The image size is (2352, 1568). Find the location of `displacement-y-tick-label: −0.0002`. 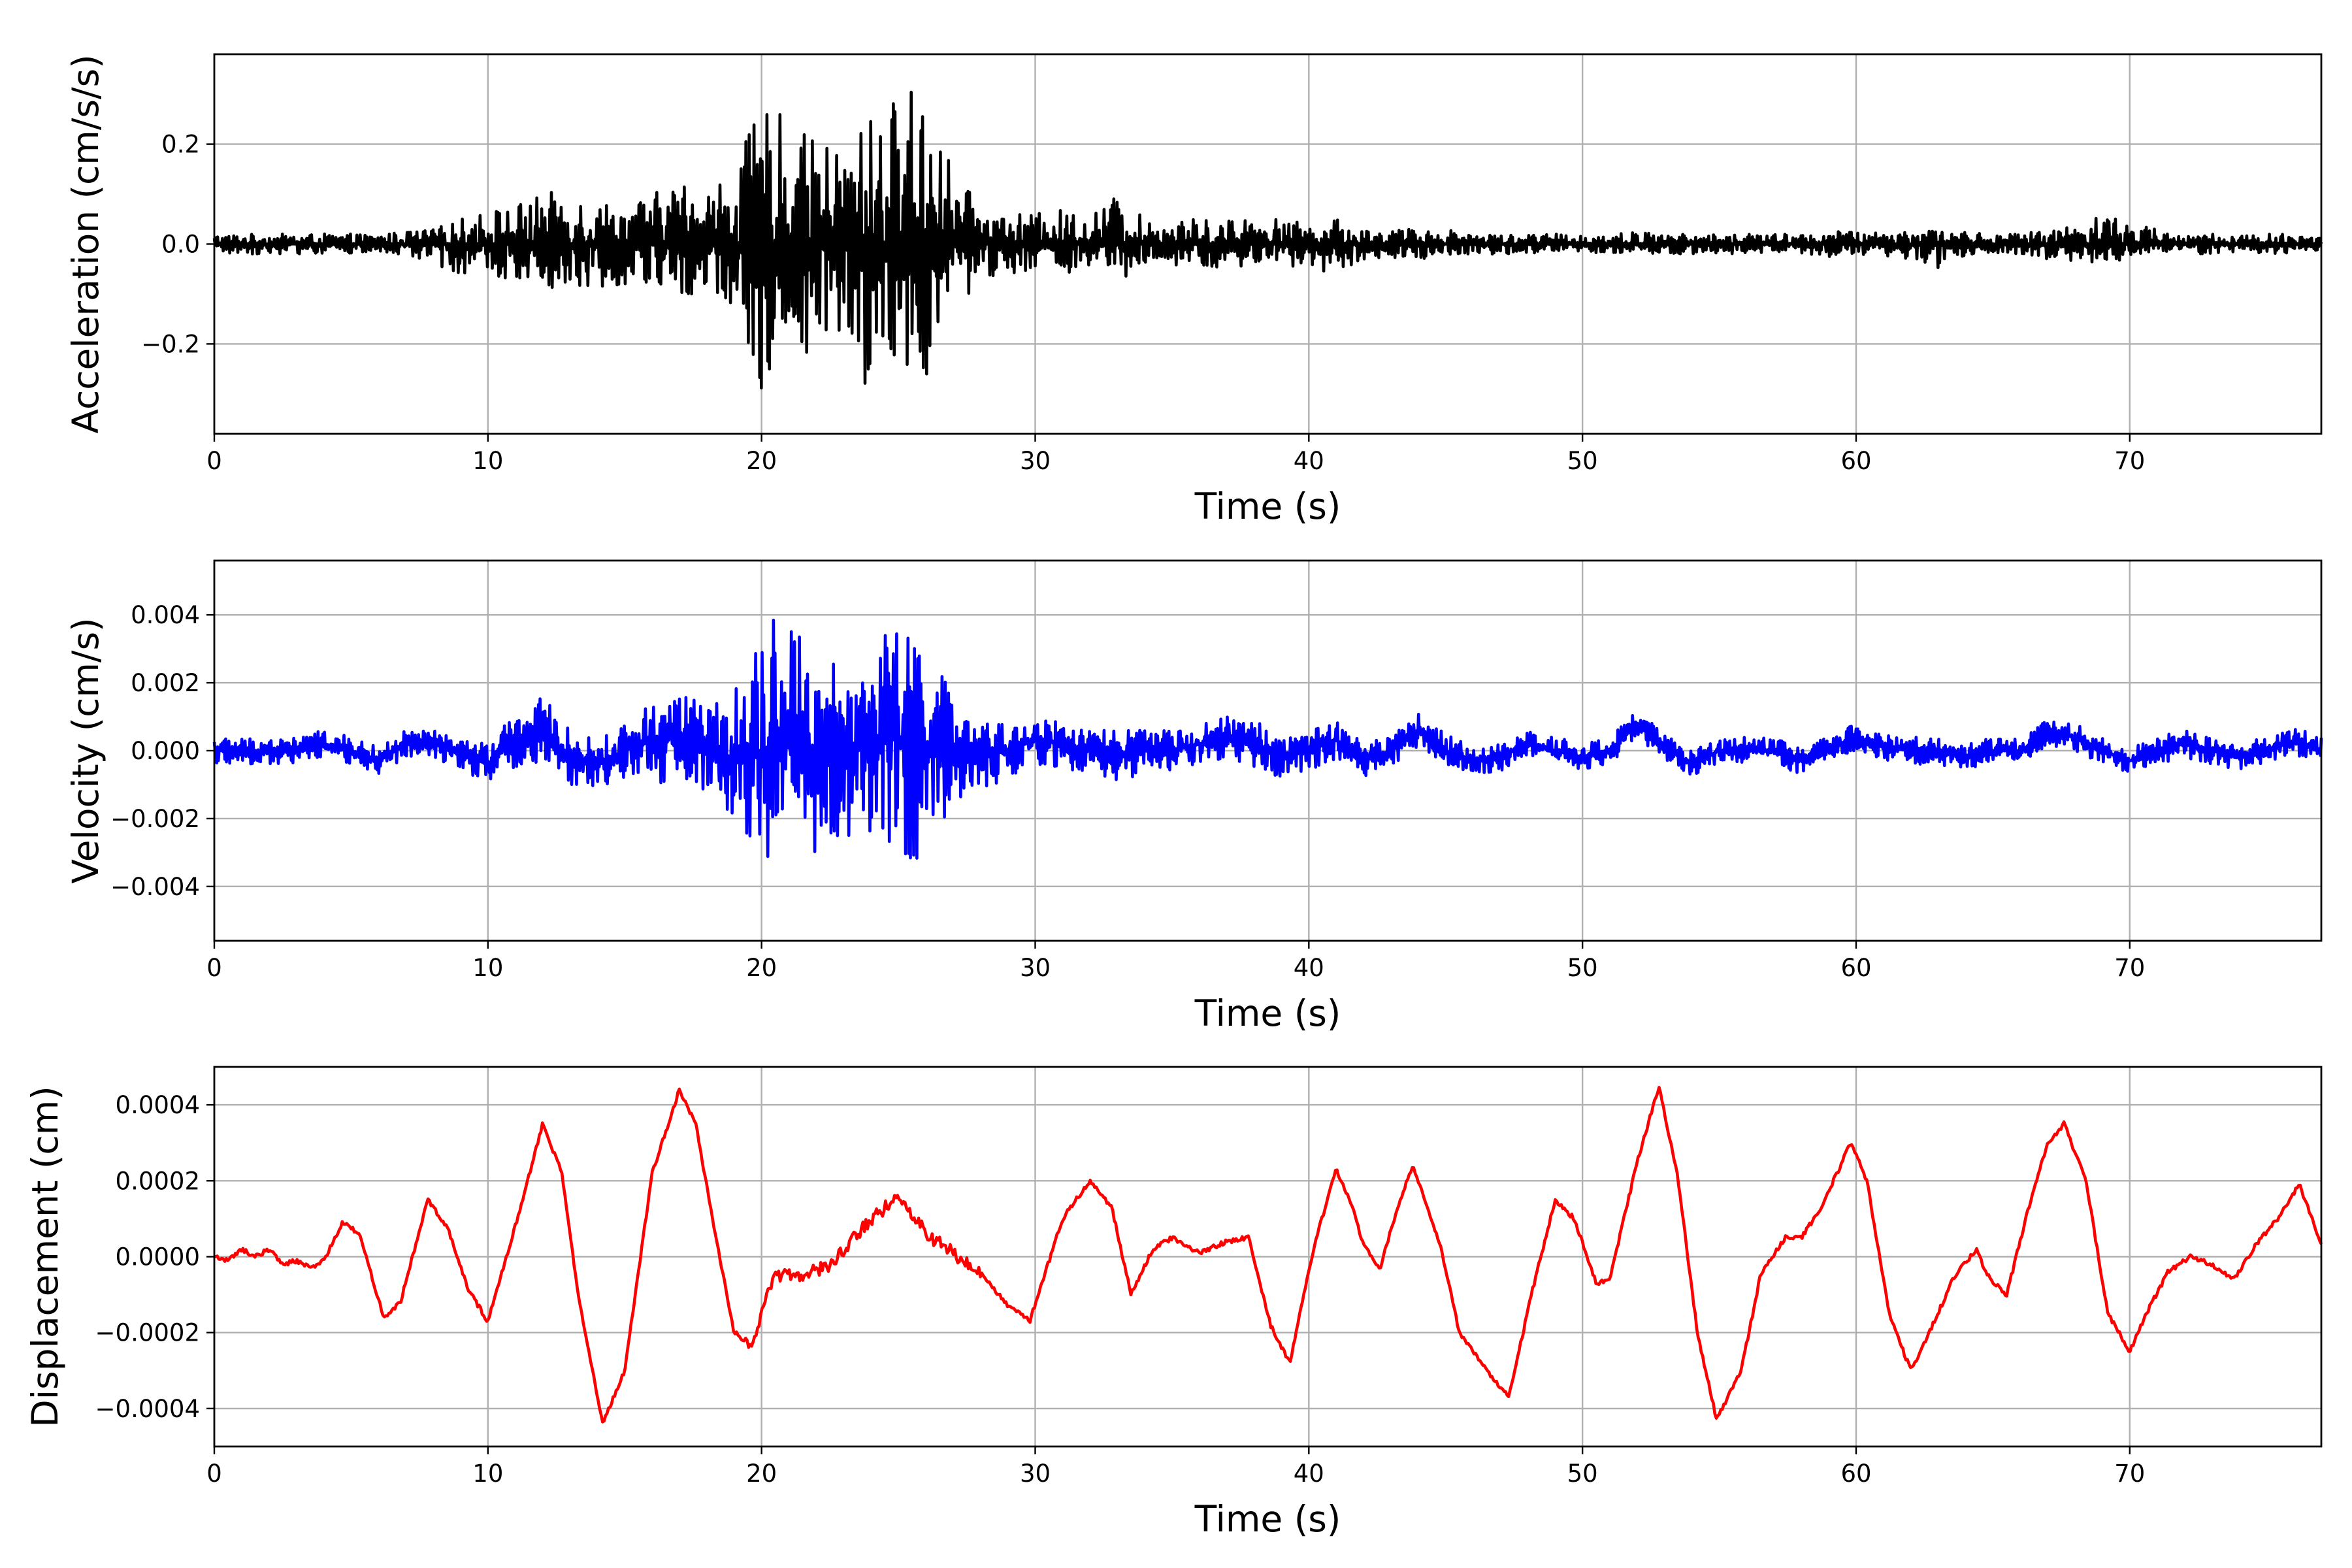

displacement-y-tick-label: −0.0002 is located at coordinates (147, 1333).